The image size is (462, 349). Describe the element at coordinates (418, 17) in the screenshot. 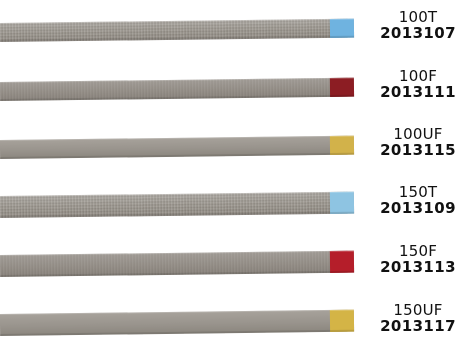

I see `grade-label: 100T` at that location.